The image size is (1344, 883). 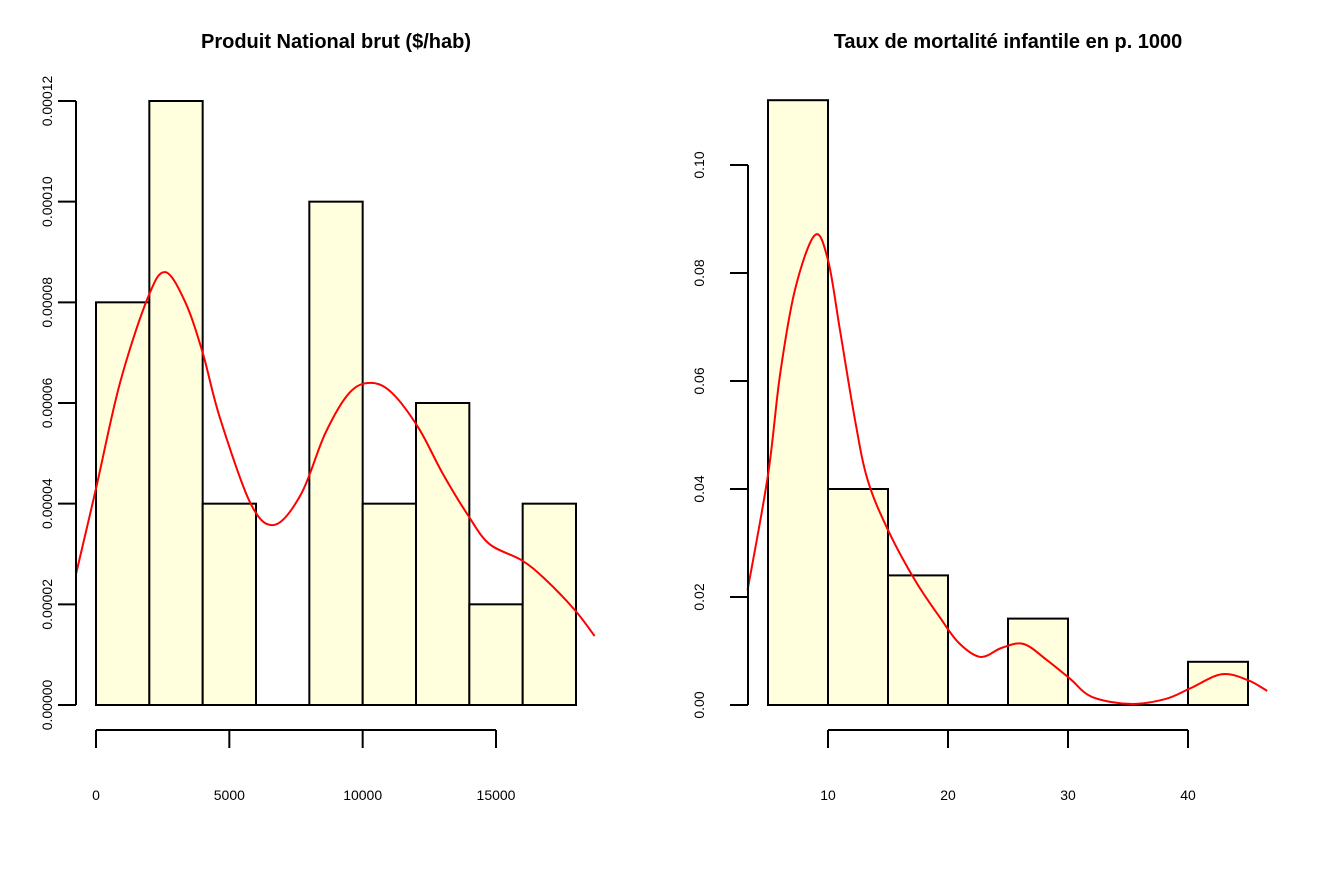 What do you see at coordinates (948, 795) in the screenshot?
I see `x-tick-label: 20` at bounding box center [948, 795].